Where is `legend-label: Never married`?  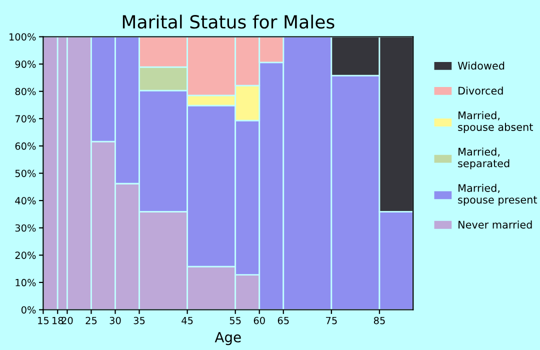
legend-label: Never married is located at coordinates (495, 224).